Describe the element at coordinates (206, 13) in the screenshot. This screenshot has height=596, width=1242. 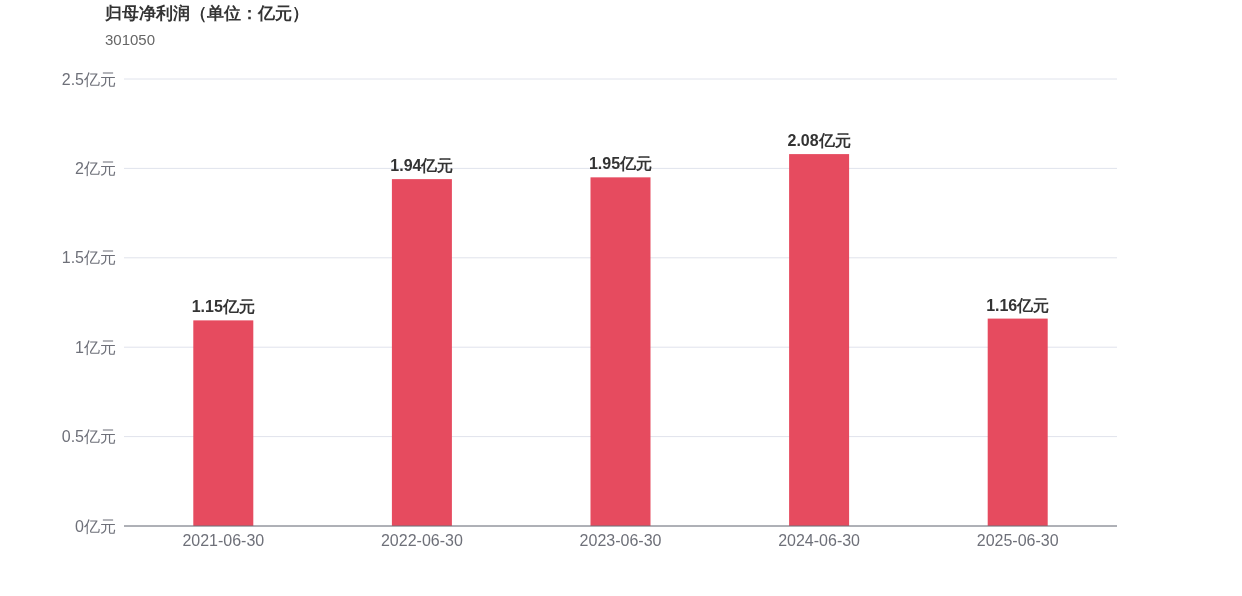
I see `chart-title: 归母净利润（单位：亿元）` at that location.